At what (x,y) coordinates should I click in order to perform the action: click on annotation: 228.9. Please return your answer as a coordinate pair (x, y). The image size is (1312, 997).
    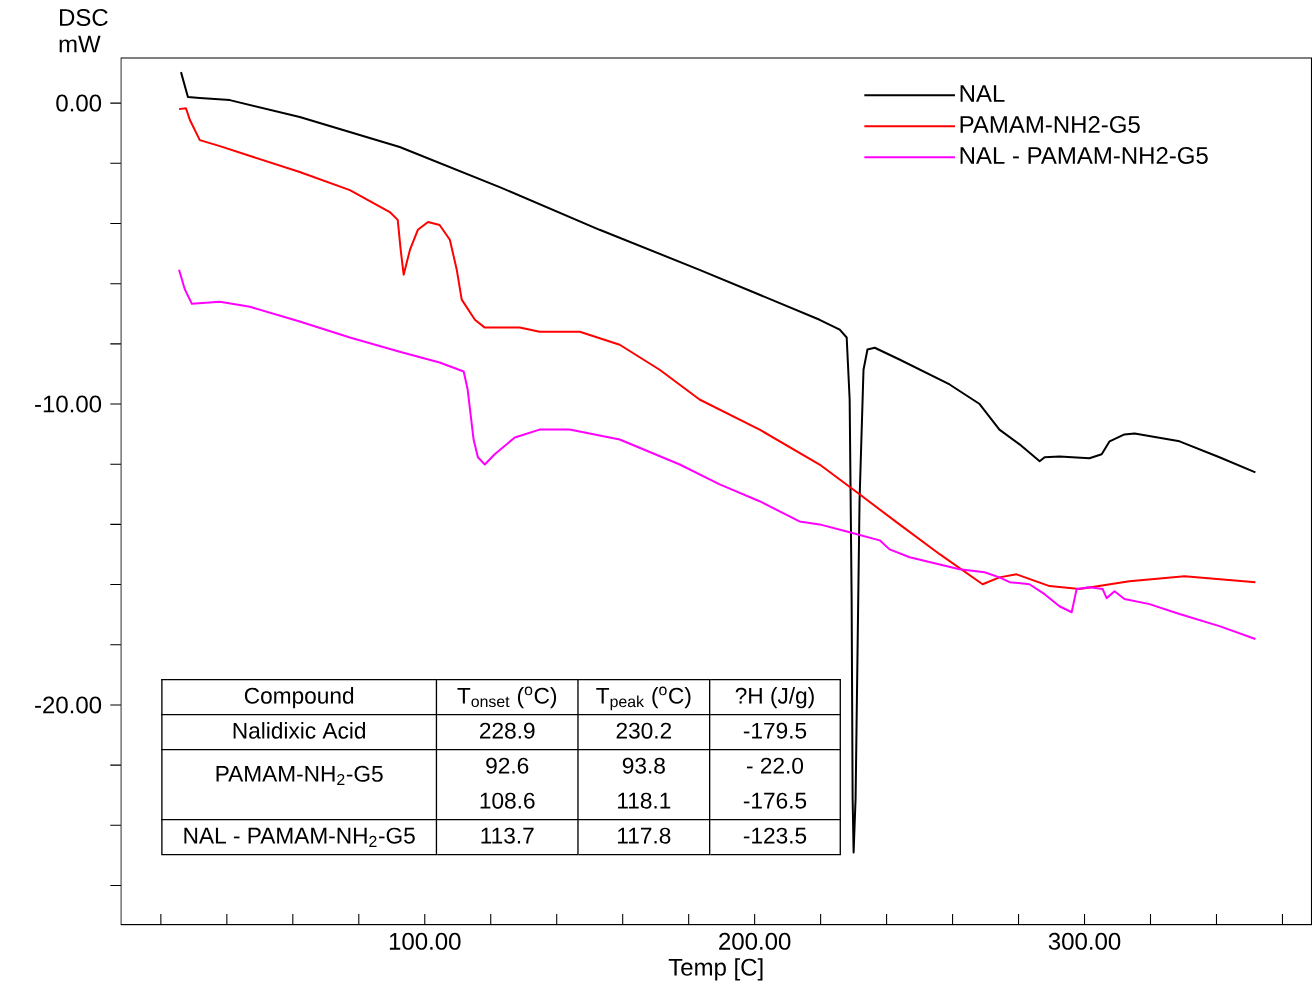
    Looking at the image, I should click on (507, 730).